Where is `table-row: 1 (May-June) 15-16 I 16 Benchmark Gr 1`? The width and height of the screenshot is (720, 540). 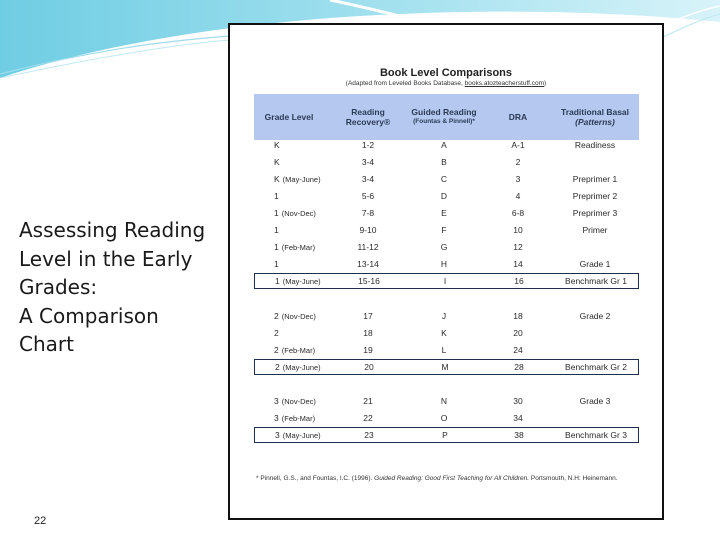 table-row: 1 (May-June) 15-16 I 16 Benchmark Gr 1 is located at coordinates (446, 281).